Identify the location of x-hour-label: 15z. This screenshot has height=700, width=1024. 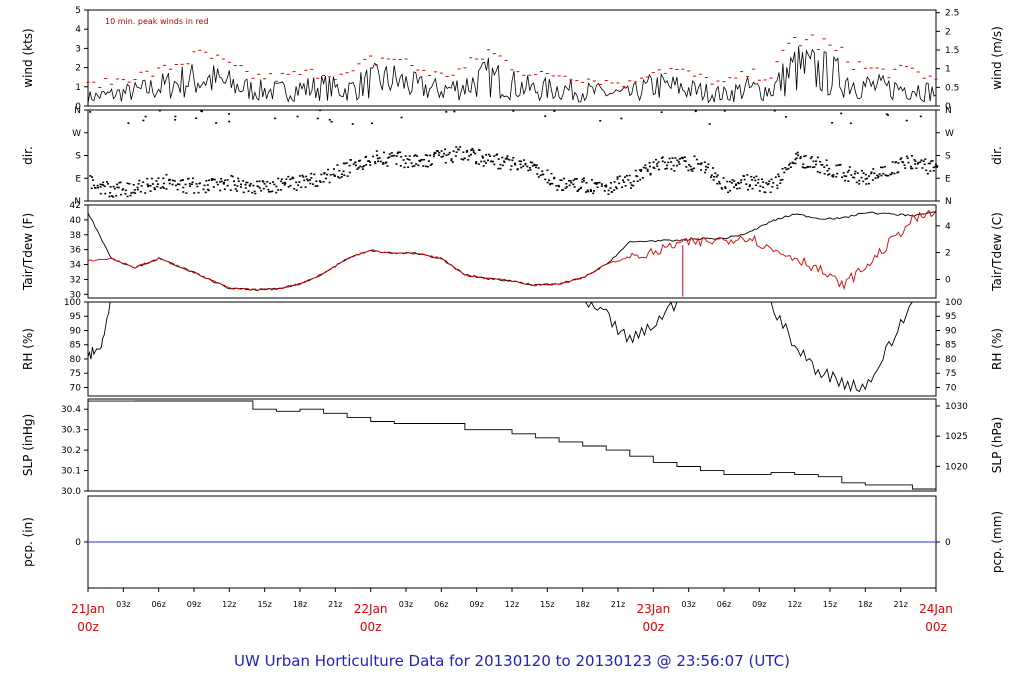
(547, 604).